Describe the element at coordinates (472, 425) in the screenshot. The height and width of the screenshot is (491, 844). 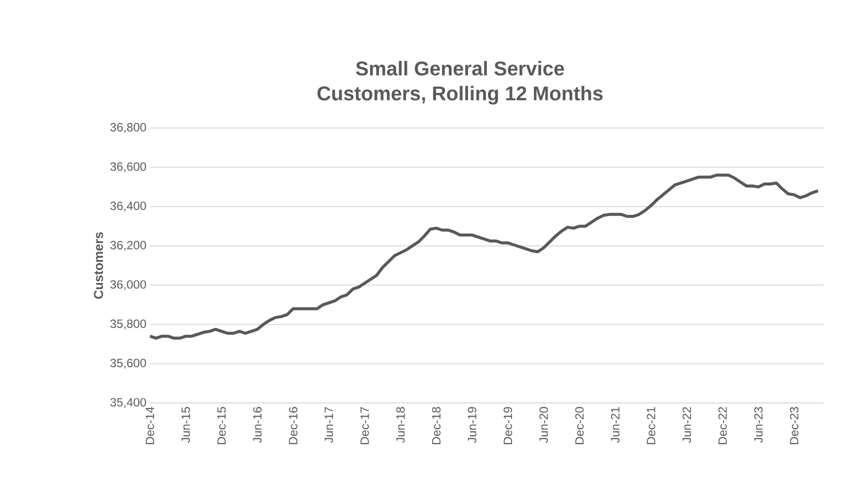
I see `x-tick-label: Jun-19` at that location.